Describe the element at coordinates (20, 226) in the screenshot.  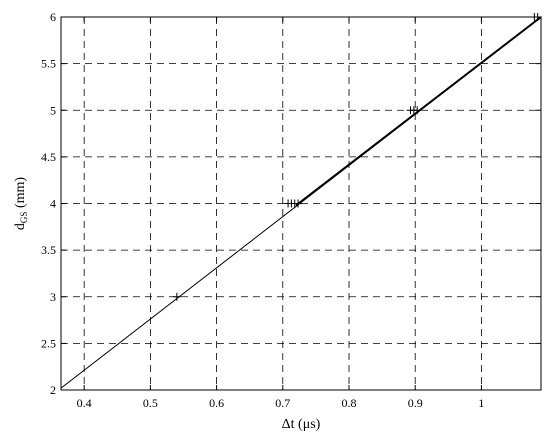
I see `y-axis-label-main: d` at that location.